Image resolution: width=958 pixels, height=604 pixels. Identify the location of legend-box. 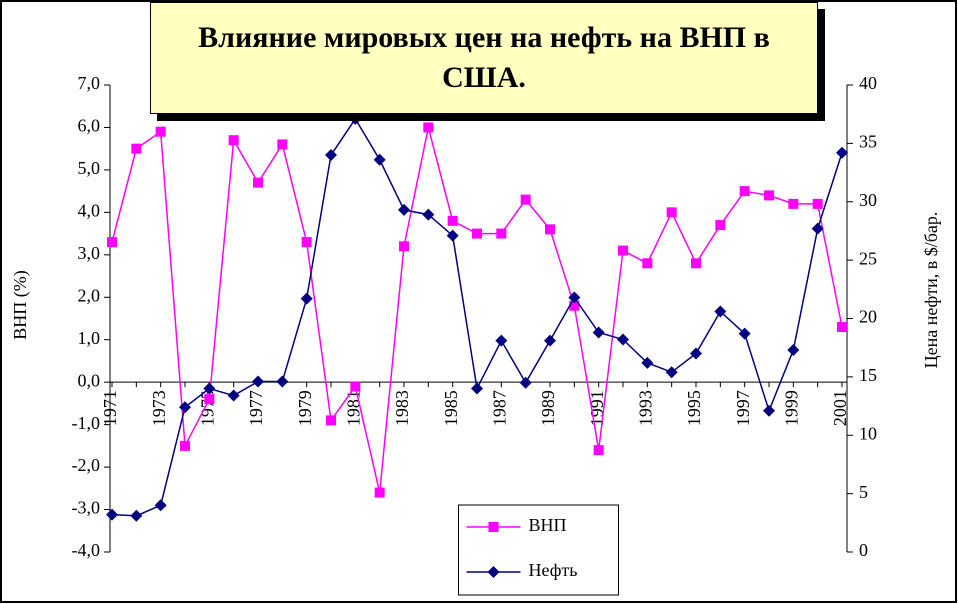
(538, 550).